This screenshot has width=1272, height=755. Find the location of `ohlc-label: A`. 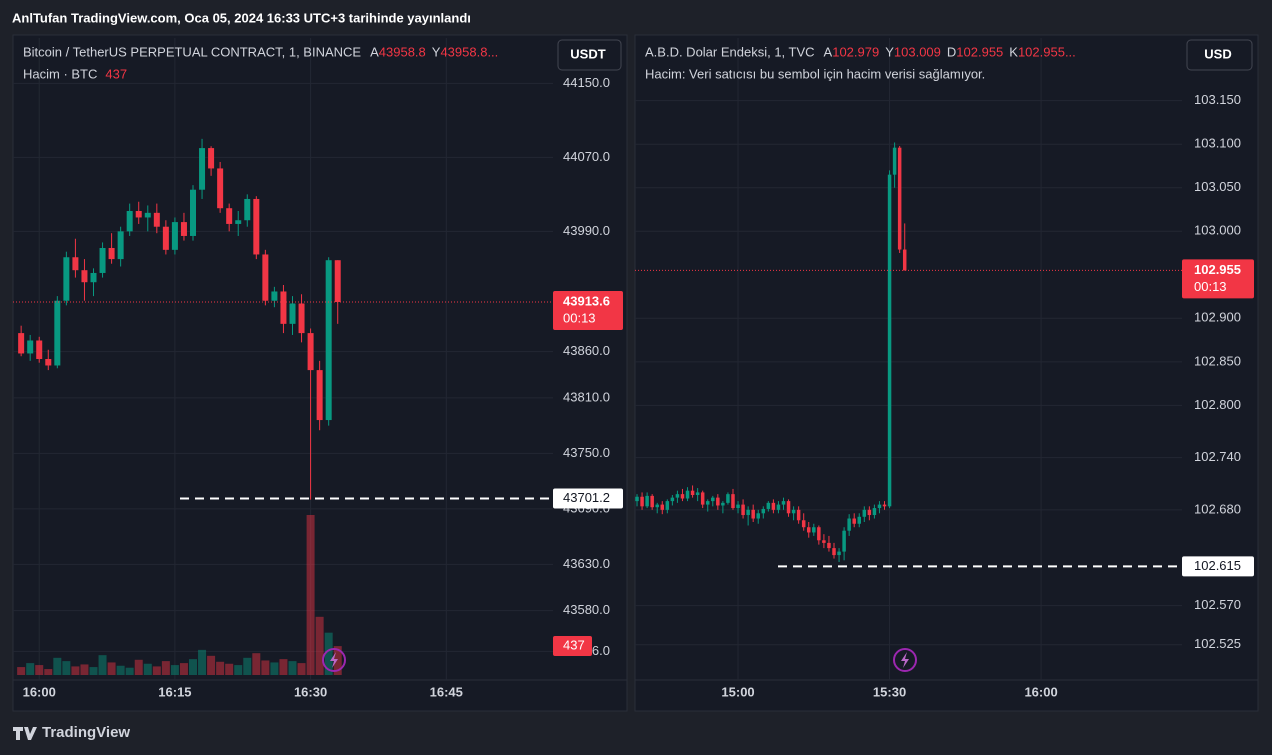

ohlc-label: A is located at coordinates (374, 51).